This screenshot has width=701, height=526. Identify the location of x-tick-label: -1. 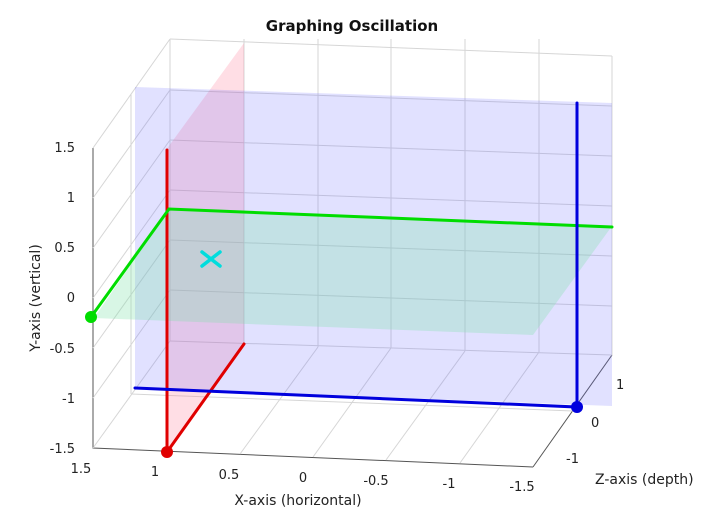
(449, 484).